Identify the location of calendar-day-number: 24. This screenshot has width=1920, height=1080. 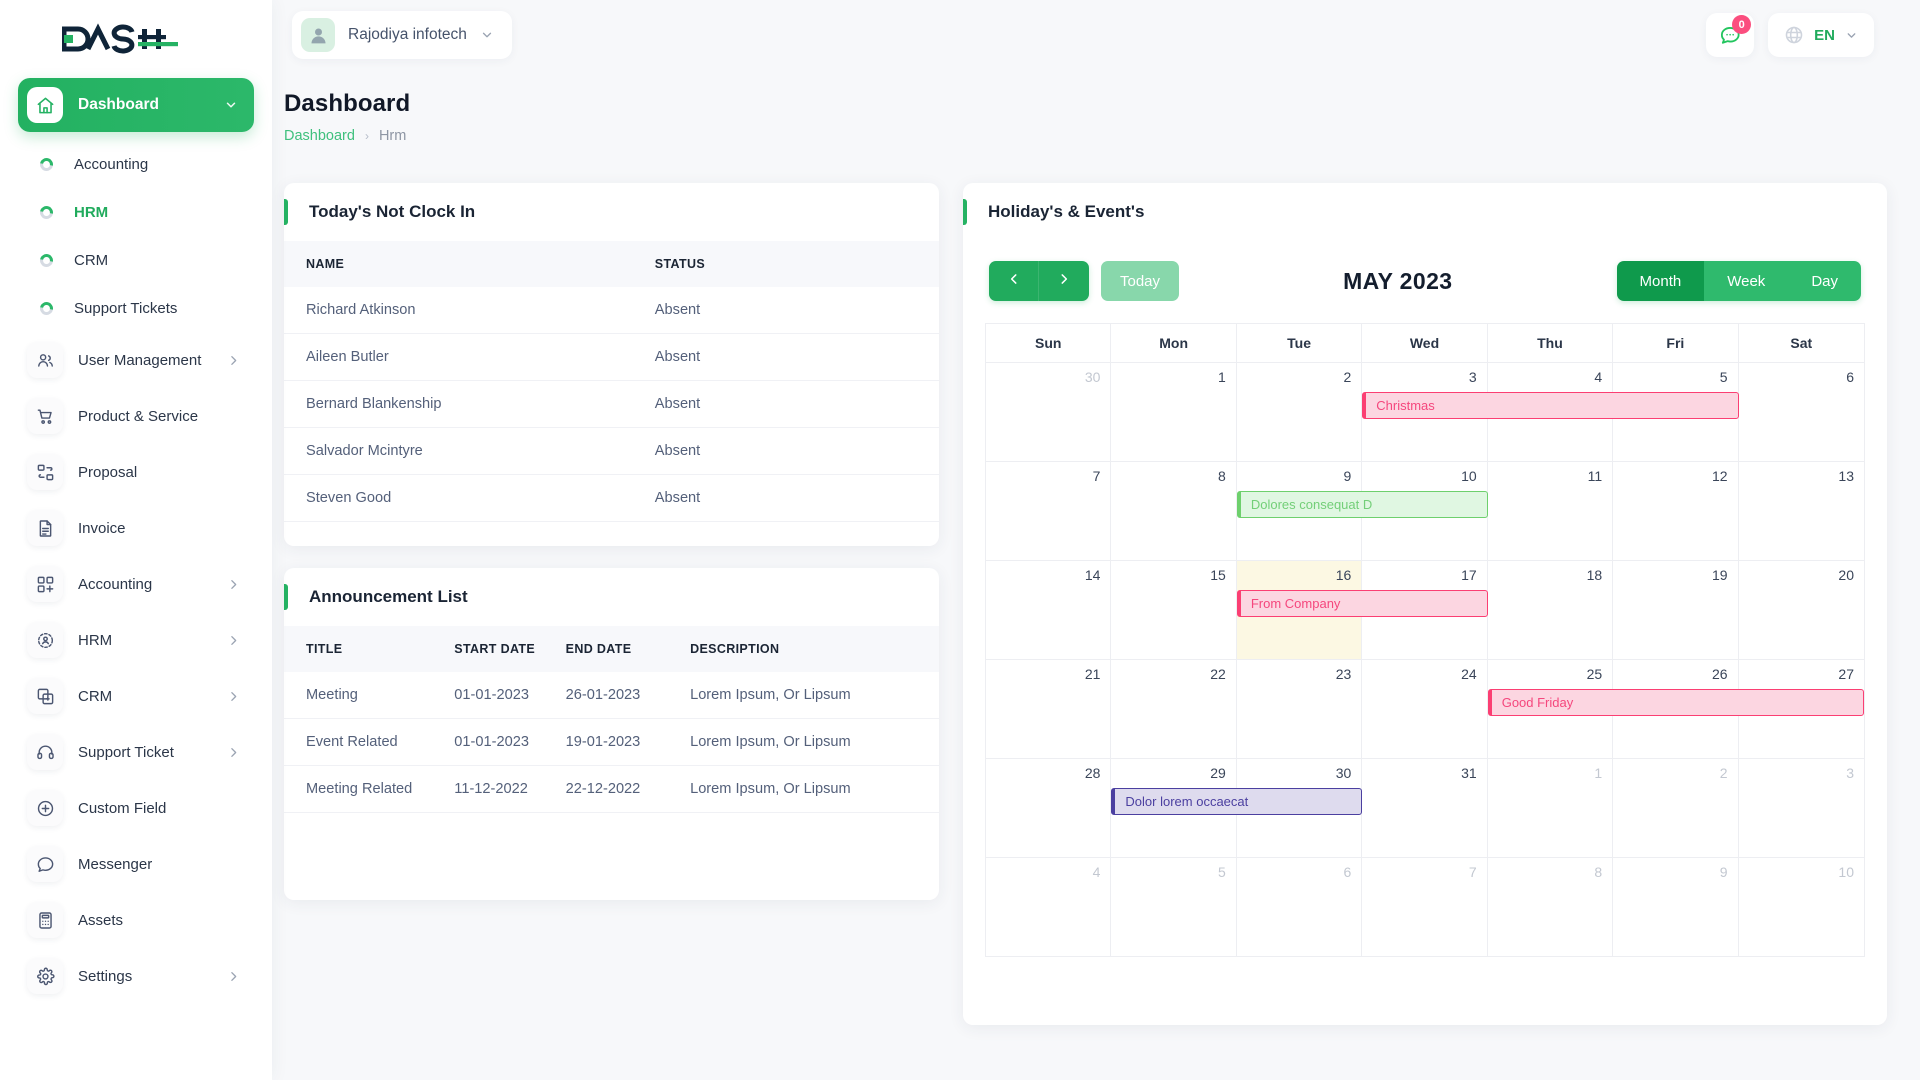
(1469, 674).